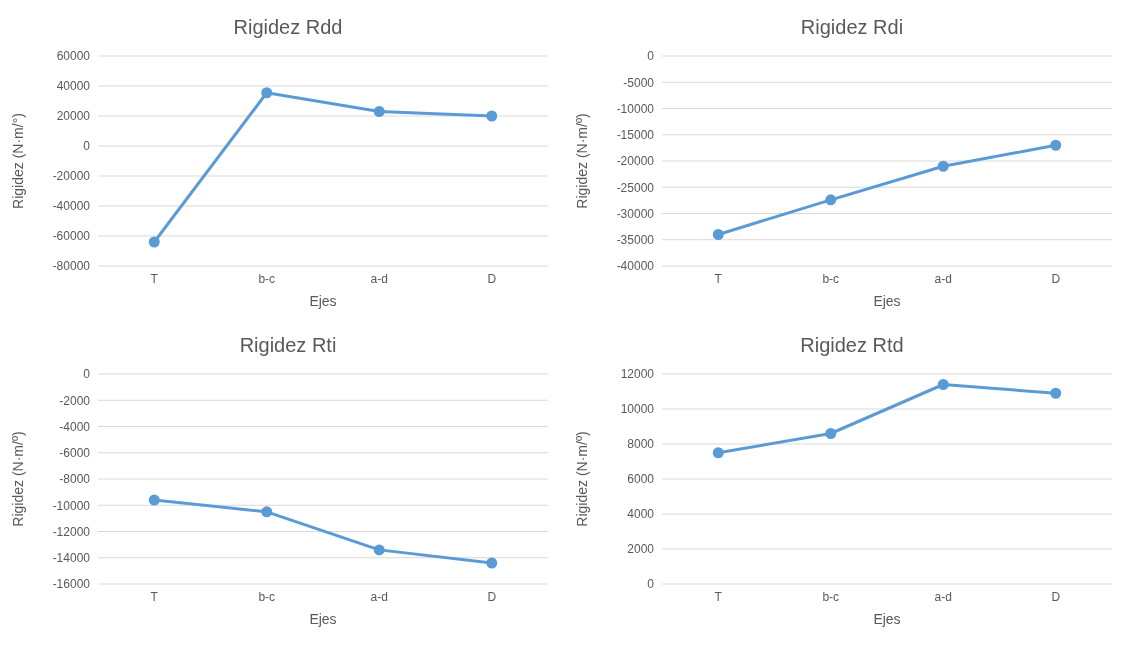 This screenshot has height=646, width=1140. Describe the element at coordinates (75, 400) in the screenshot. I see `y-tick-label: -2000` at that location.